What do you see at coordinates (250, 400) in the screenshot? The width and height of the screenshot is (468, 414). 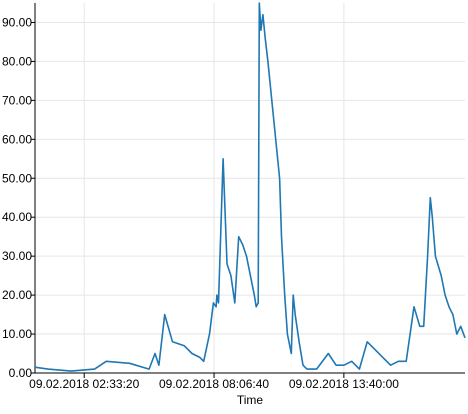 I see `x-axis-title: Time` at bounding box center [250, 400].